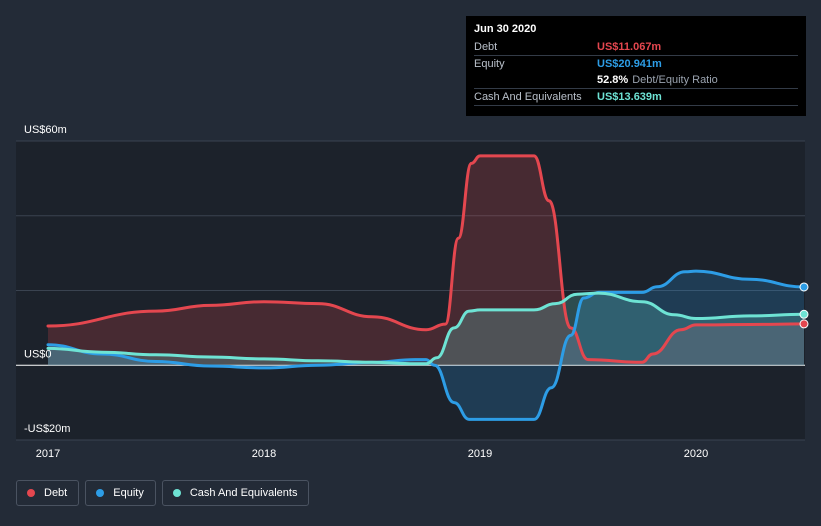 This screenshot has height=526, width=821. Describe the element at coordinates (696, 454) in the screenshot. I see `x-tick-label: 2020` at that location.